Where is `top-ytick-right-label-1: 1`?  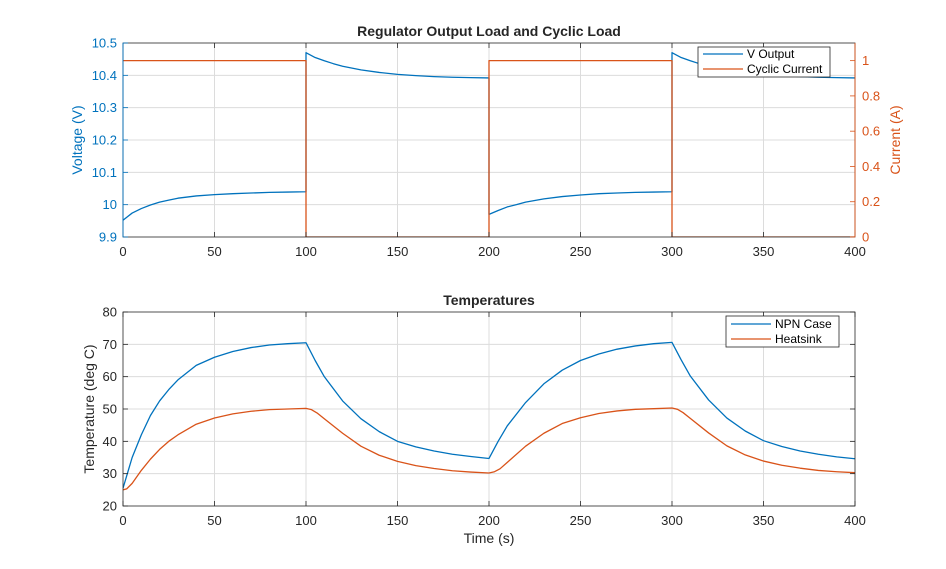
top-ytick-right-label-1: 1 is located at coordinates (865, 60).